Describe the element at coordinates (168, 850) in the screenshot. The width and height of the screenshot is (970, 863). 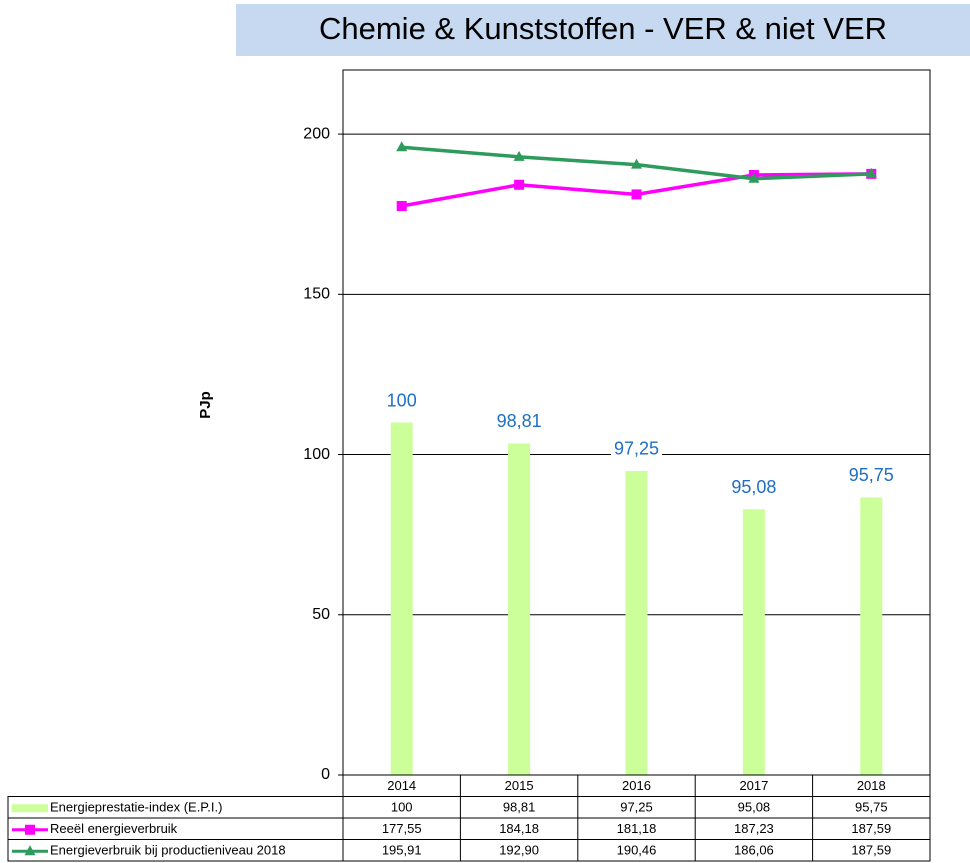
I see `legend-label: Energieverbruik bij productieniveau 2018` at that location.